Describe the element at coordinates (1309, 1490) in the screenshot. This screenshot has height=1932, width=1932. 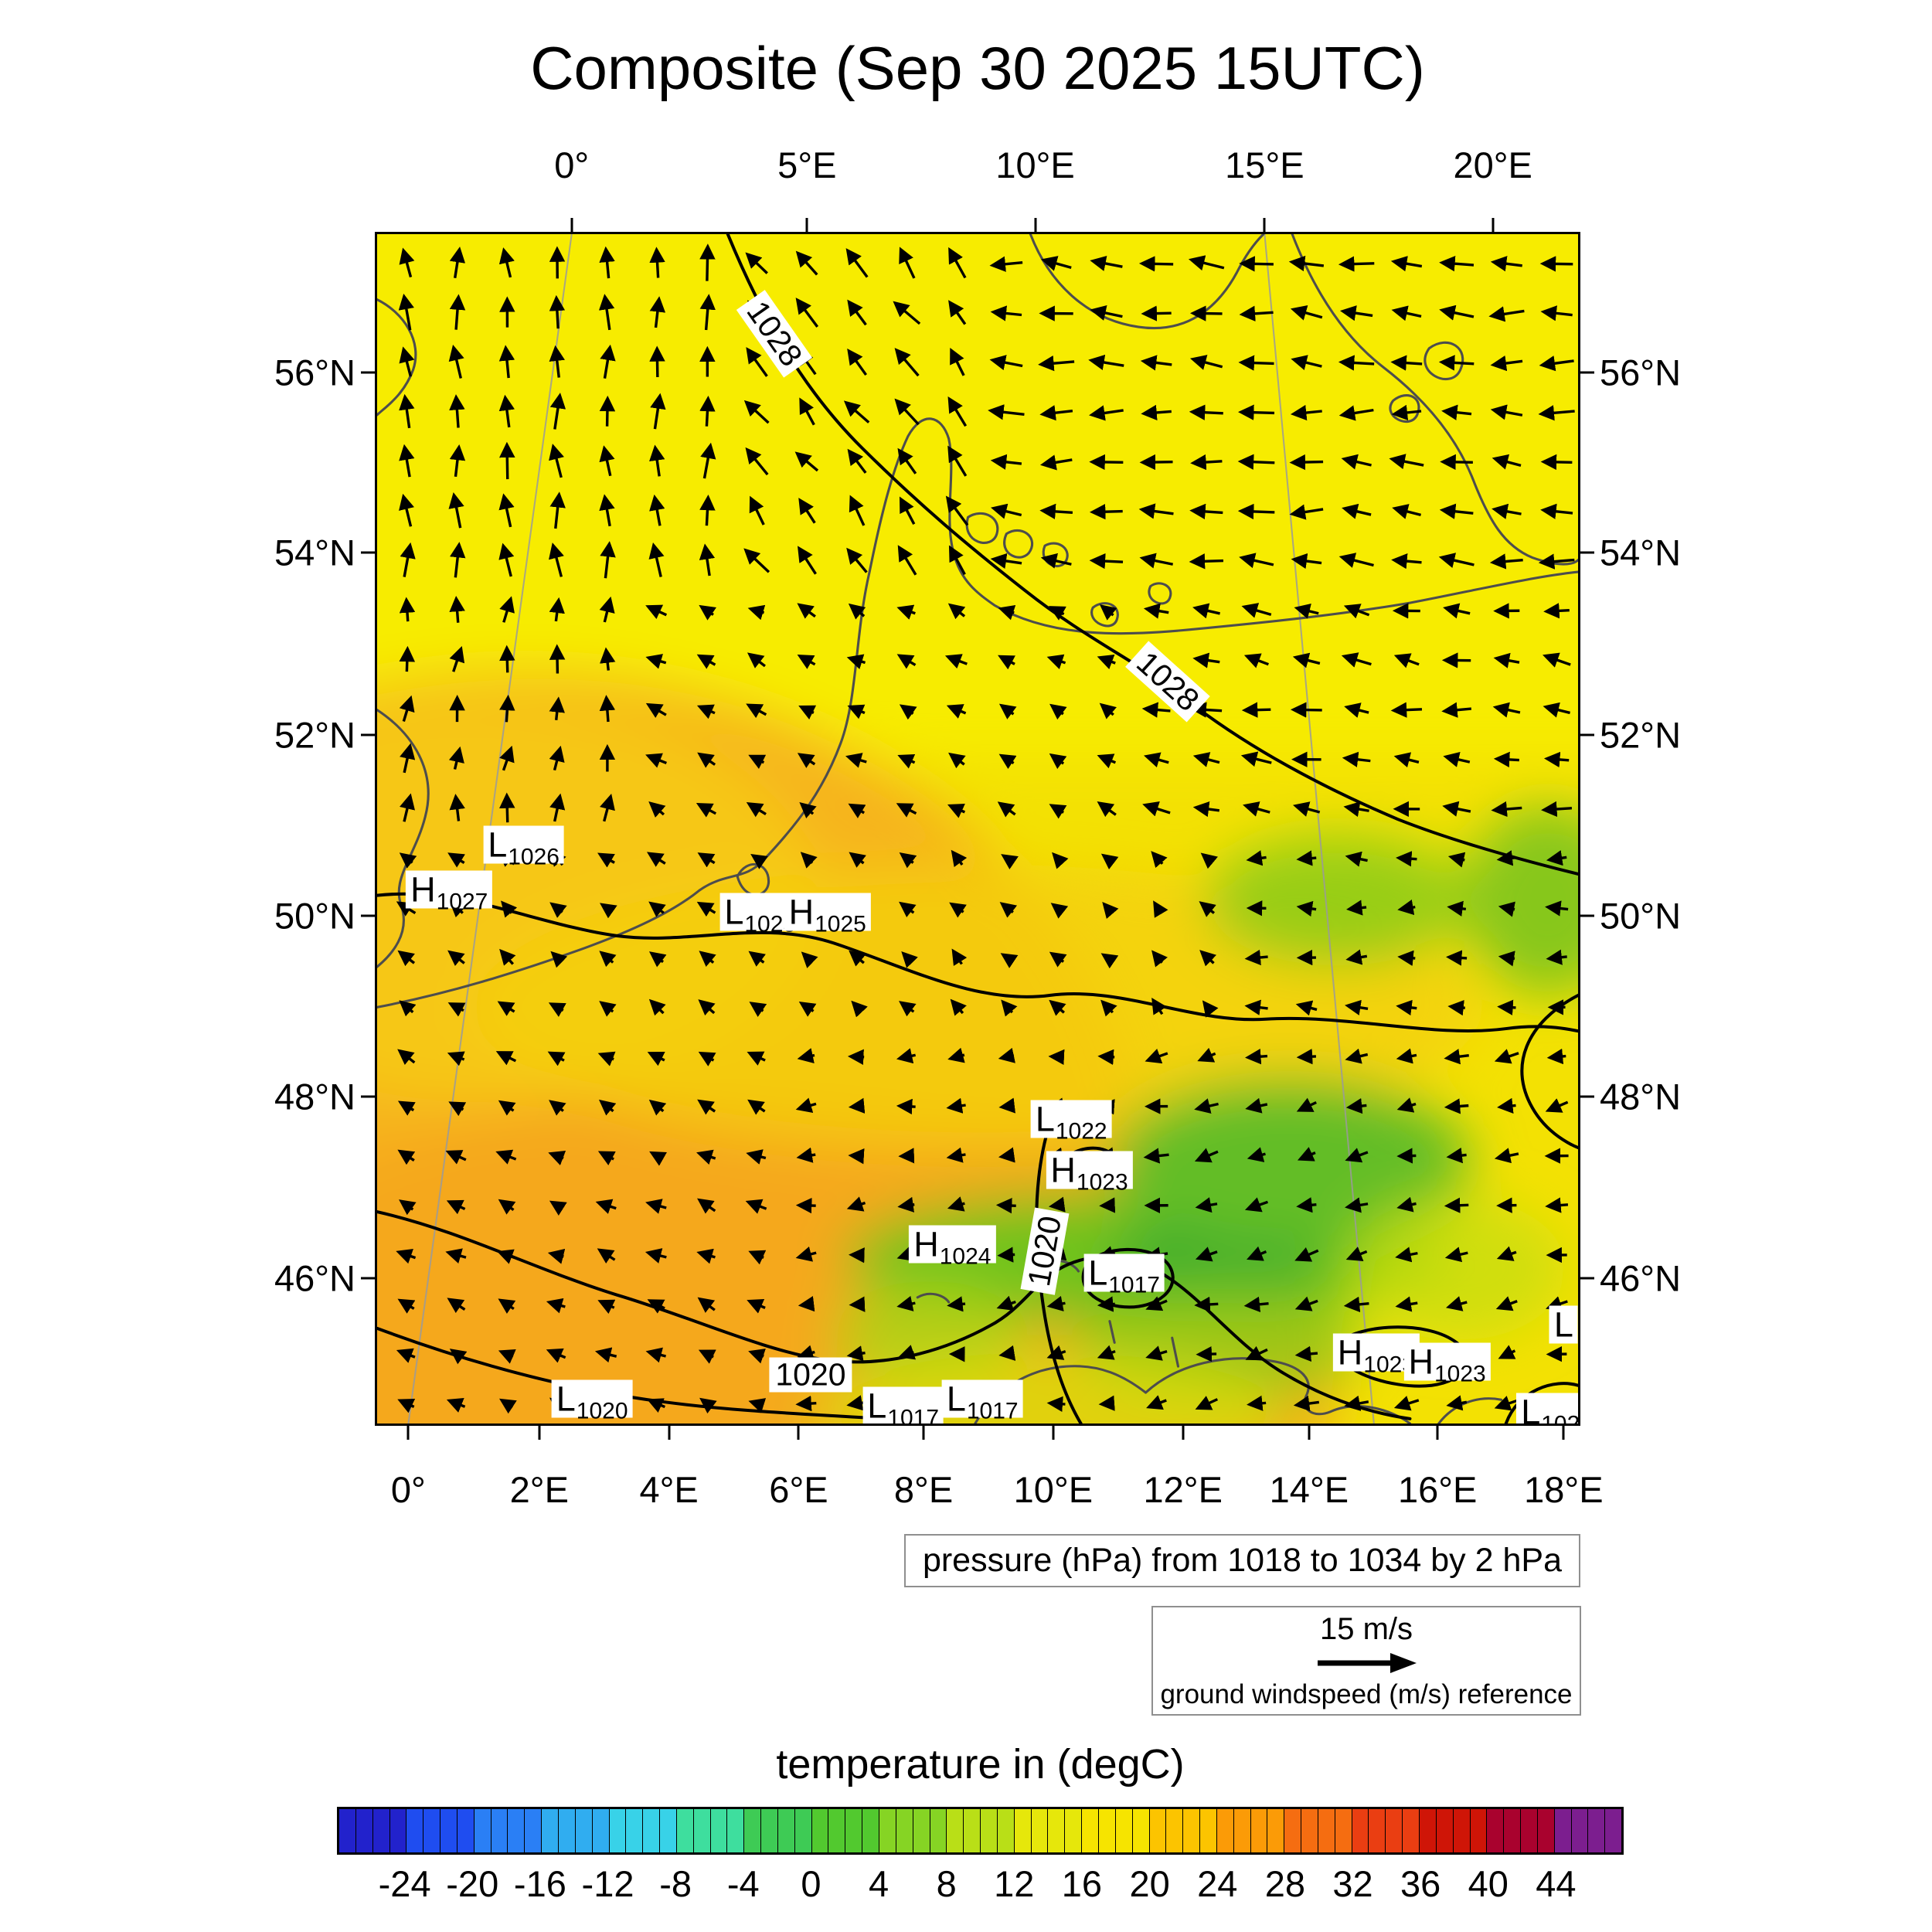
I see `axis-label-bottom: 14°E` at that location.